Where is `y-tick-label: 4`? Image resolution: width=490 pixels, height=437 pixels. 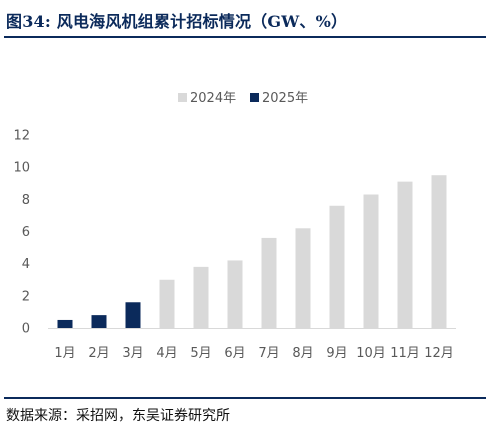 y-tick-label: 4 is located at coordinates (26, 264).